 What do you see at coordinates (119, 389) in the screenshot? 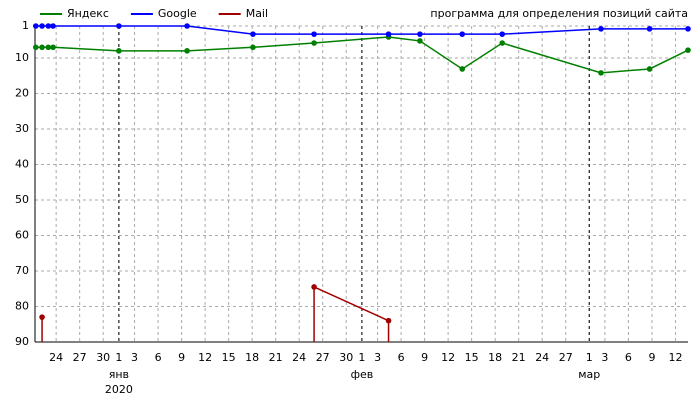
I see `year-label: 2020` at bounding box center [119, 389].